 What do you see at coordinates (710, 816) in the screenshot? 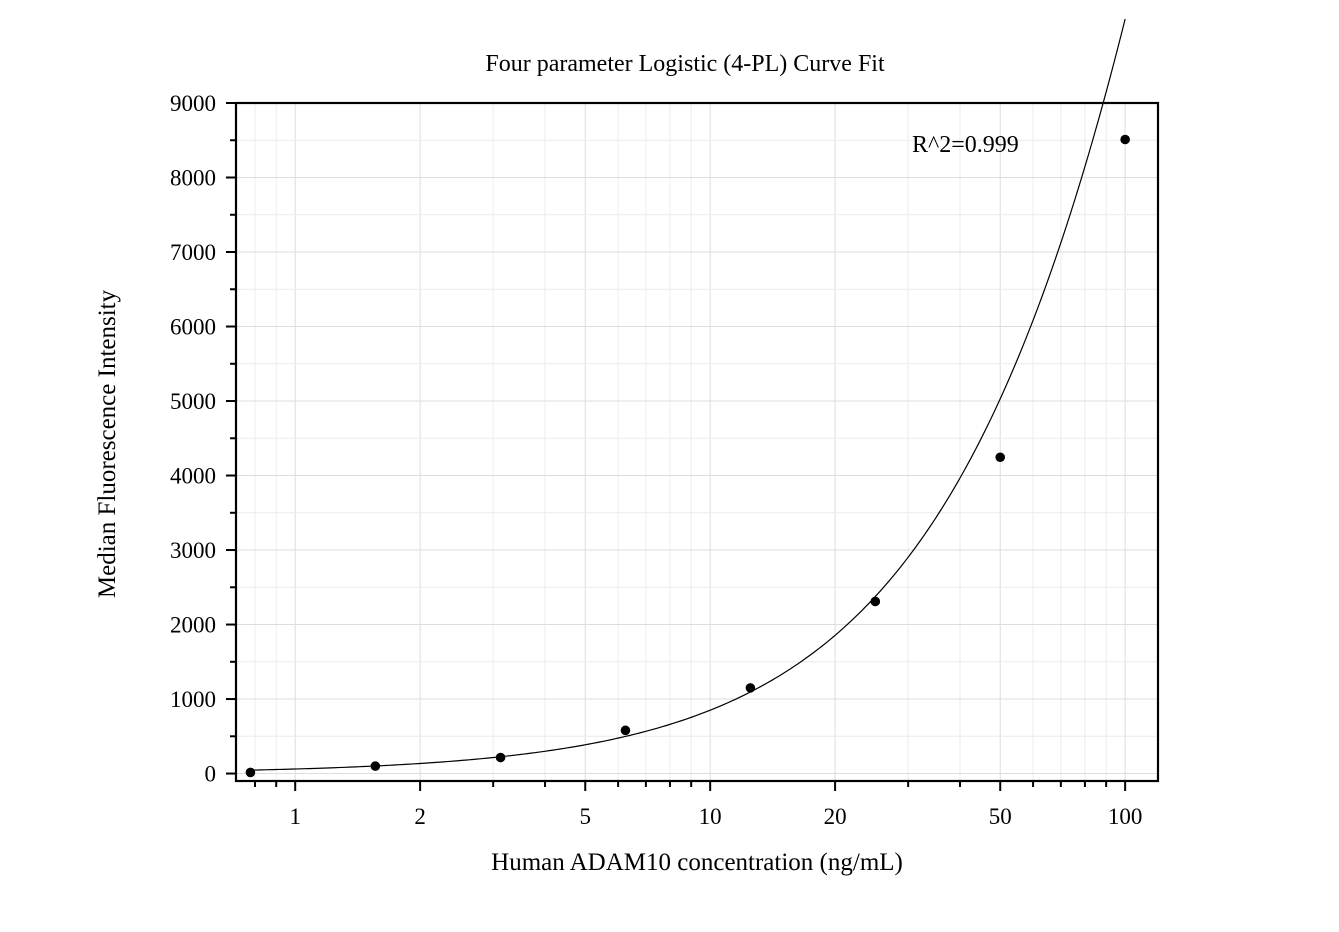
I see `x-tick-label: 10` at bounding box center [710, 816].